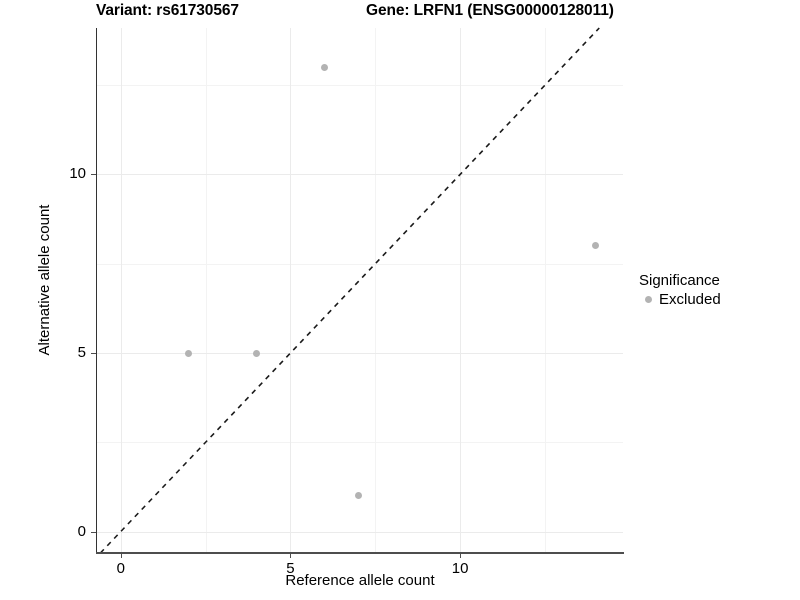 This screenshot has height=600, width=800. What do you see at coordinates (490, 10) in the screenshot?
I see `gene-title: Gene: LRFN1 (ENSG00000128011)` at bounding box center [490, 10].